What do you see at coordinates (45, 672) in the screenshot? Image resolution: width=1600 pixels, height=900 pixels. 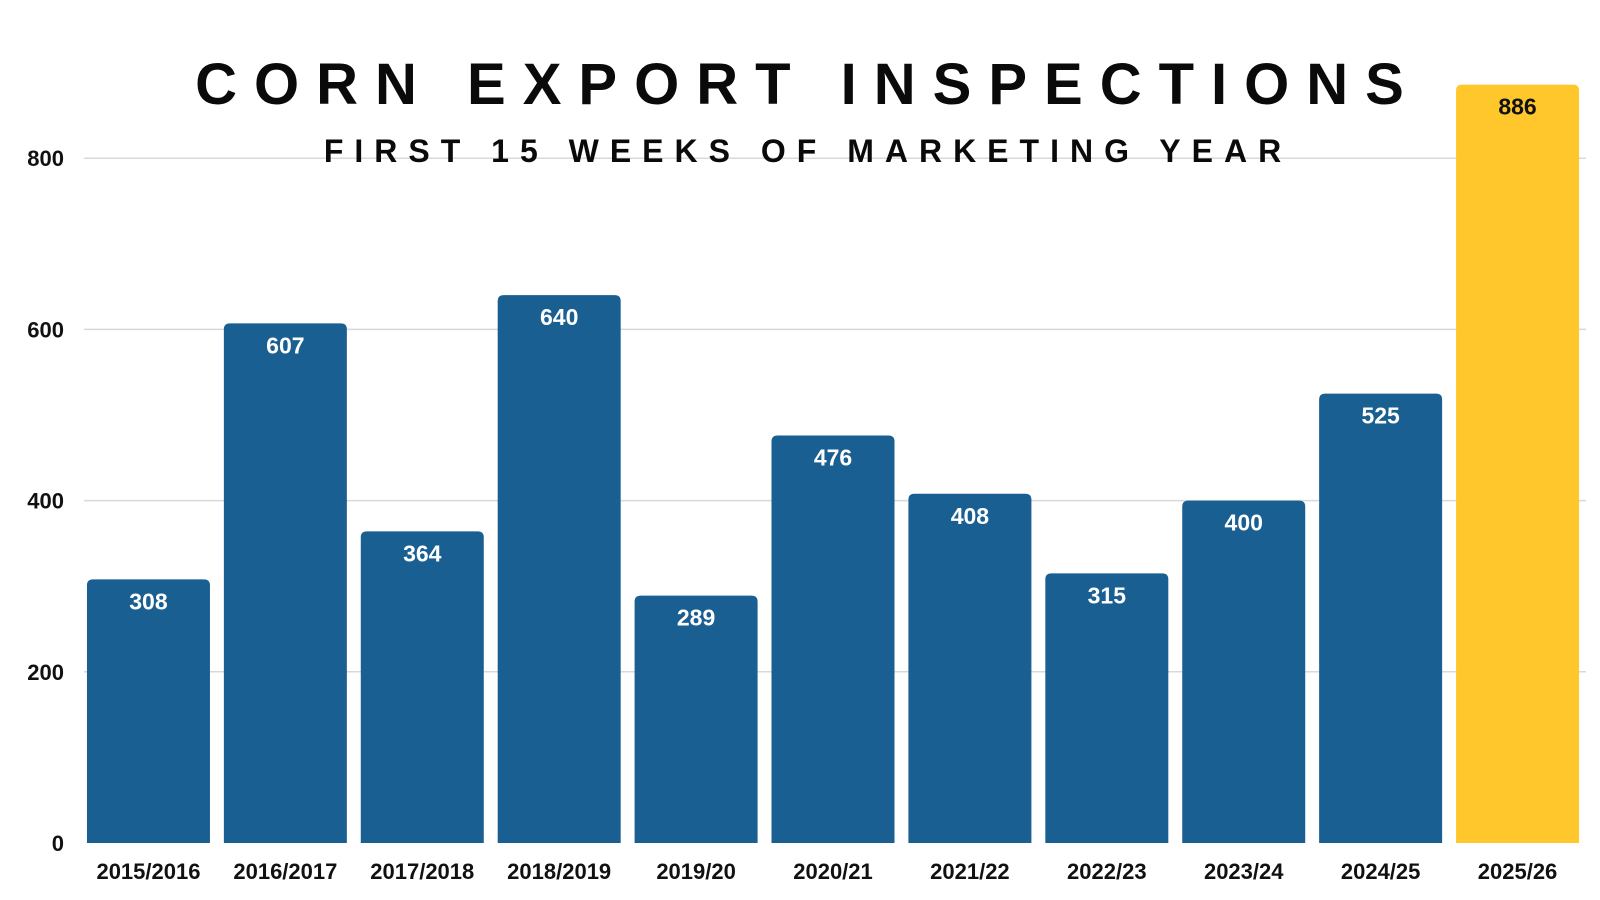 I see `y-tick-label: 200` at bounding box center [45, 672].